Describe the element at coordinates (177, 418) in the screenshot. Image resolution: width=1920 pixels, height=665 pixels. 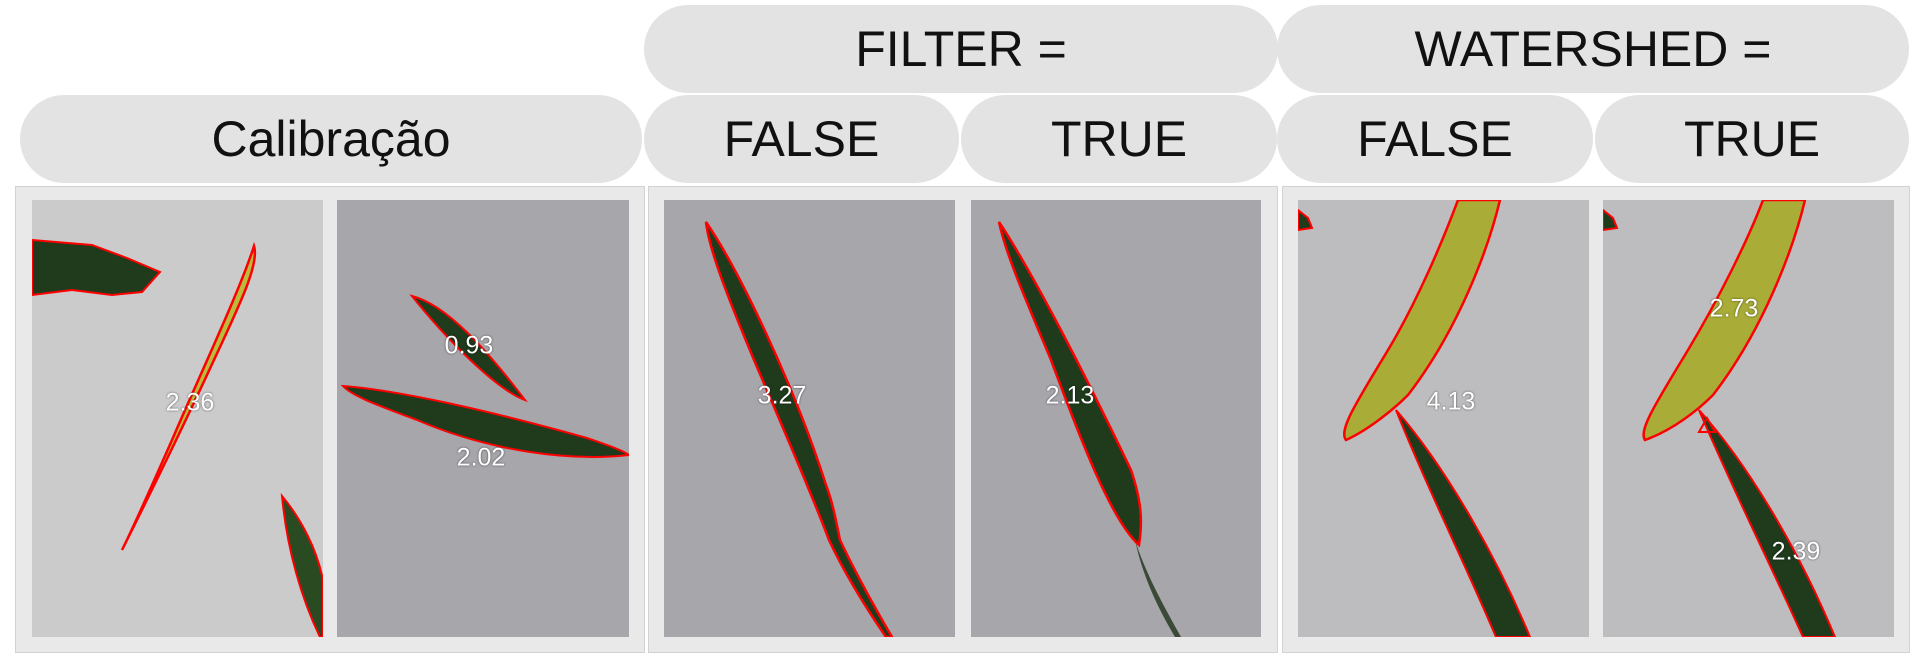
I see `calibration-image-1: 2.36` at that location.